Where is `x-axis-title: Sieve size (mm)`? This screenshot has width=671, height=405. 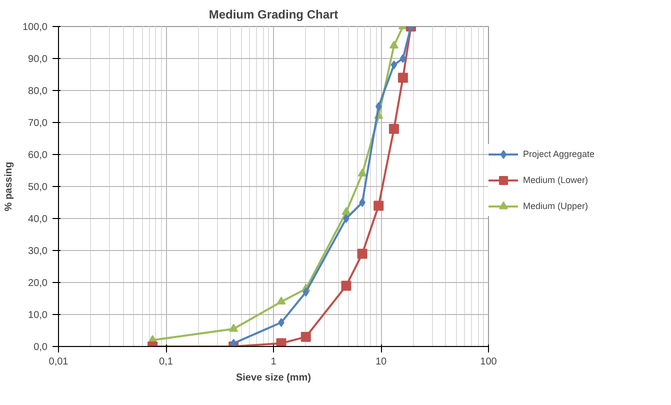
x-axis-title: Sieve size (mm) is located at coordinates (274, 378).